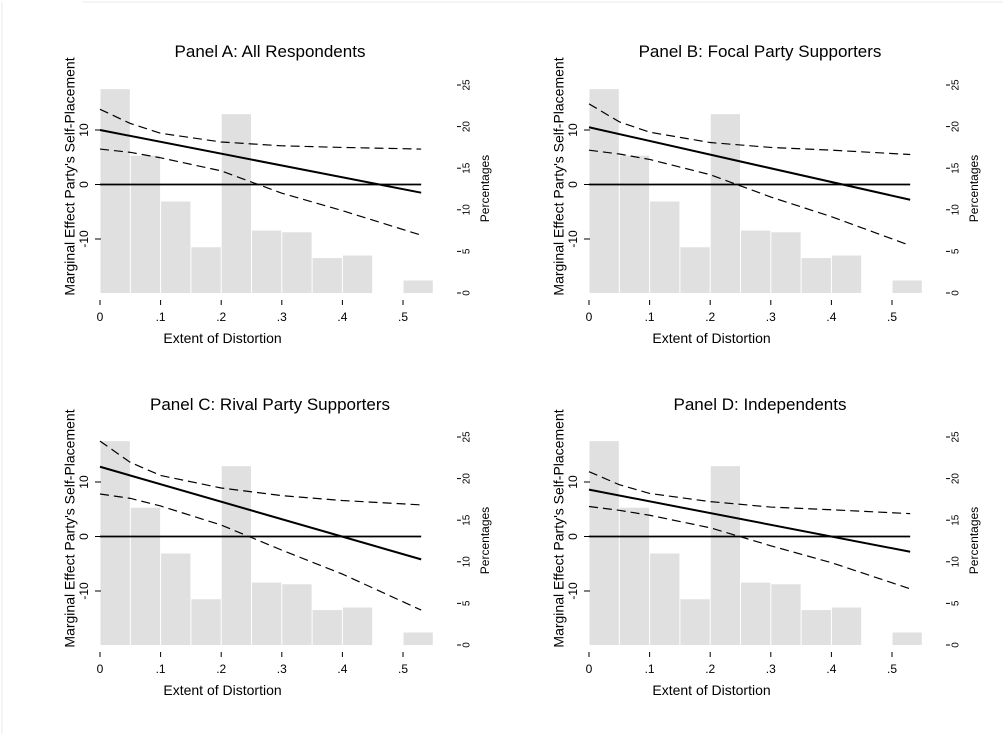  What do you see at coordinates (270, 404) in the screenshot?
I see `panel-title: Panel C: Rival Party Supporters` at bounding box center [270, 404].